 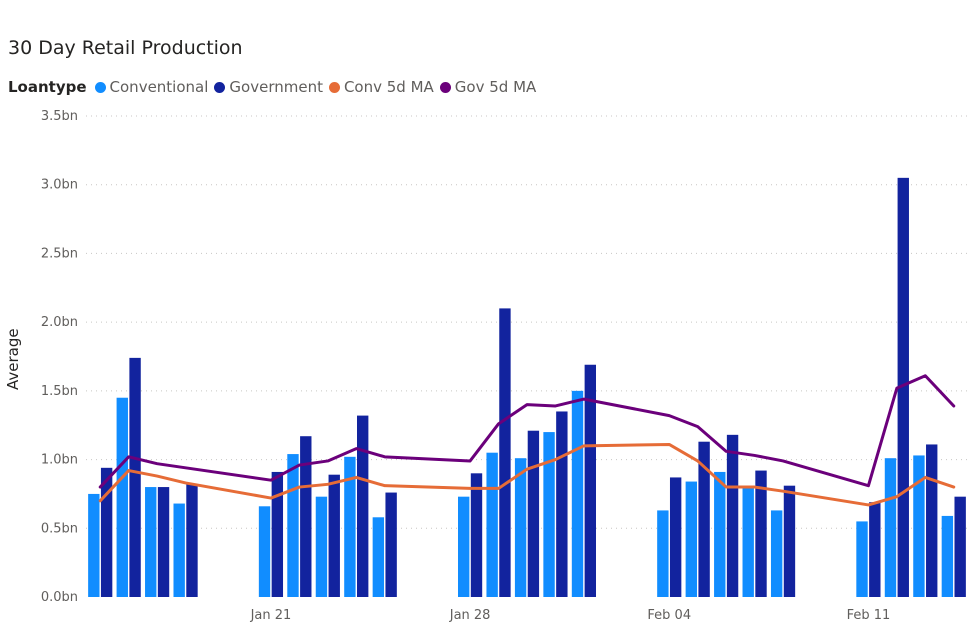 What do you see at coordinates (495, 87) in the screenshot?
I see `legend-label-gov-5d-ma: Gov 5d MA` at bounding box center [495, 87].